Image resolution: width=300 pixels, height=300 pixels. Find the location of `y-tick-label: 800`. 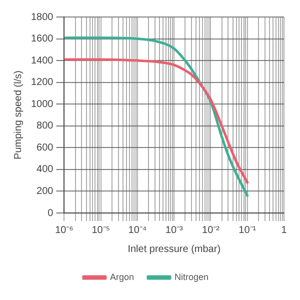

y-tick-label: 800 is located at coordinates (45, 126).